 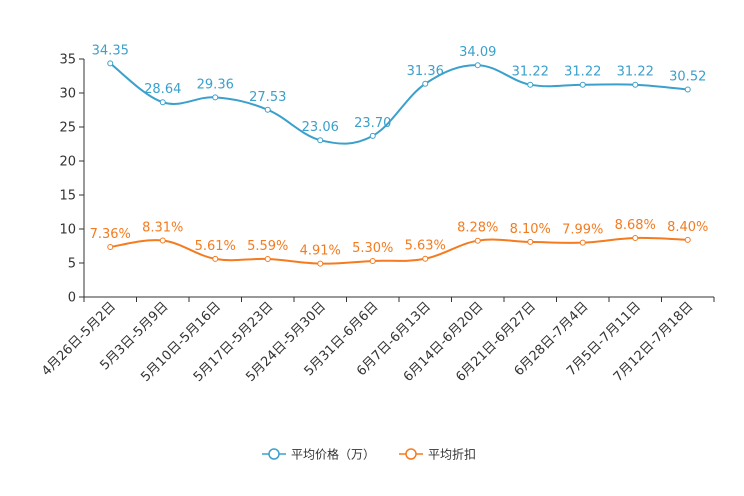 What do you see at coordinates (372, 248) in the screenshot?
I see `data-label: 5.30%` at bounding box center [372, 248].